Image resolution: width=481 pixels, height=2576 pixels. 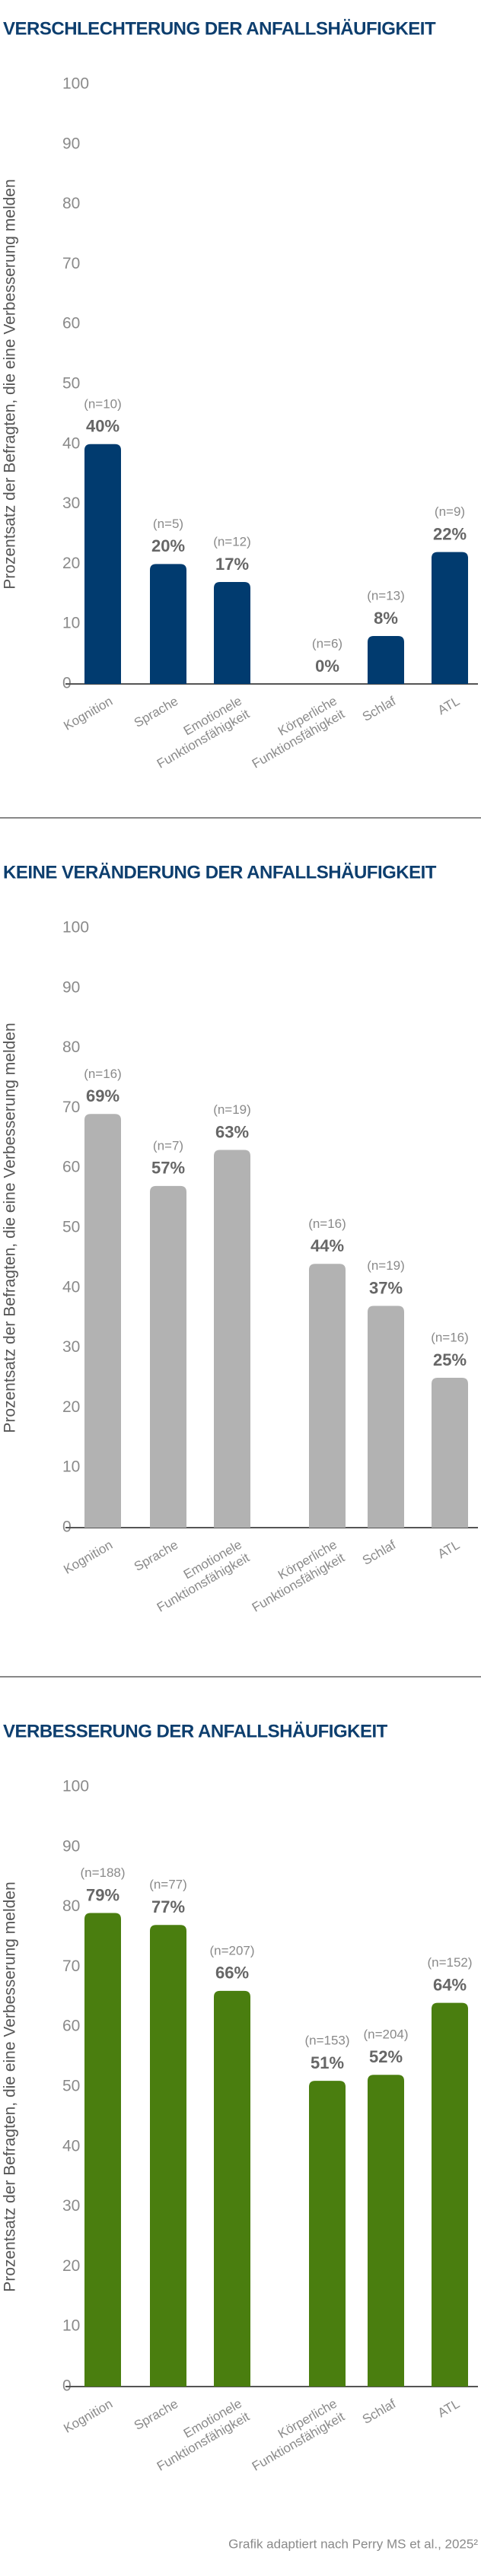 I want to click on value-label: 79%, so click(x=102, y=1895).